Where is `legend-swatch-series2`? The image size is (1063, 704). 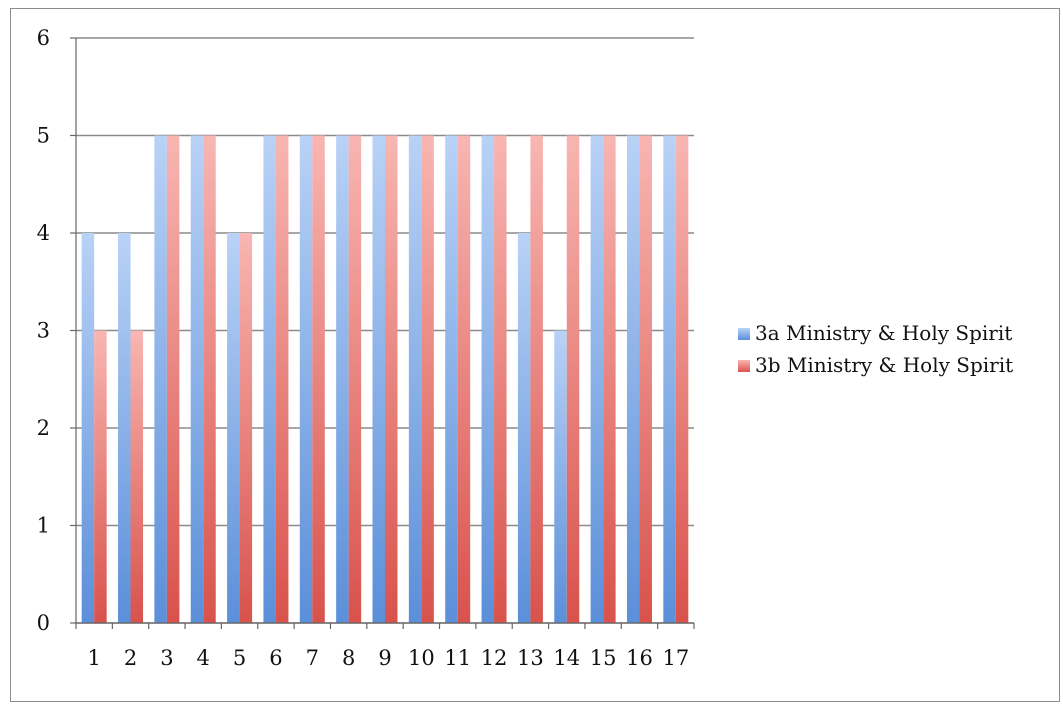
legend-swatch-series2 is located at coordinates (744, 366).